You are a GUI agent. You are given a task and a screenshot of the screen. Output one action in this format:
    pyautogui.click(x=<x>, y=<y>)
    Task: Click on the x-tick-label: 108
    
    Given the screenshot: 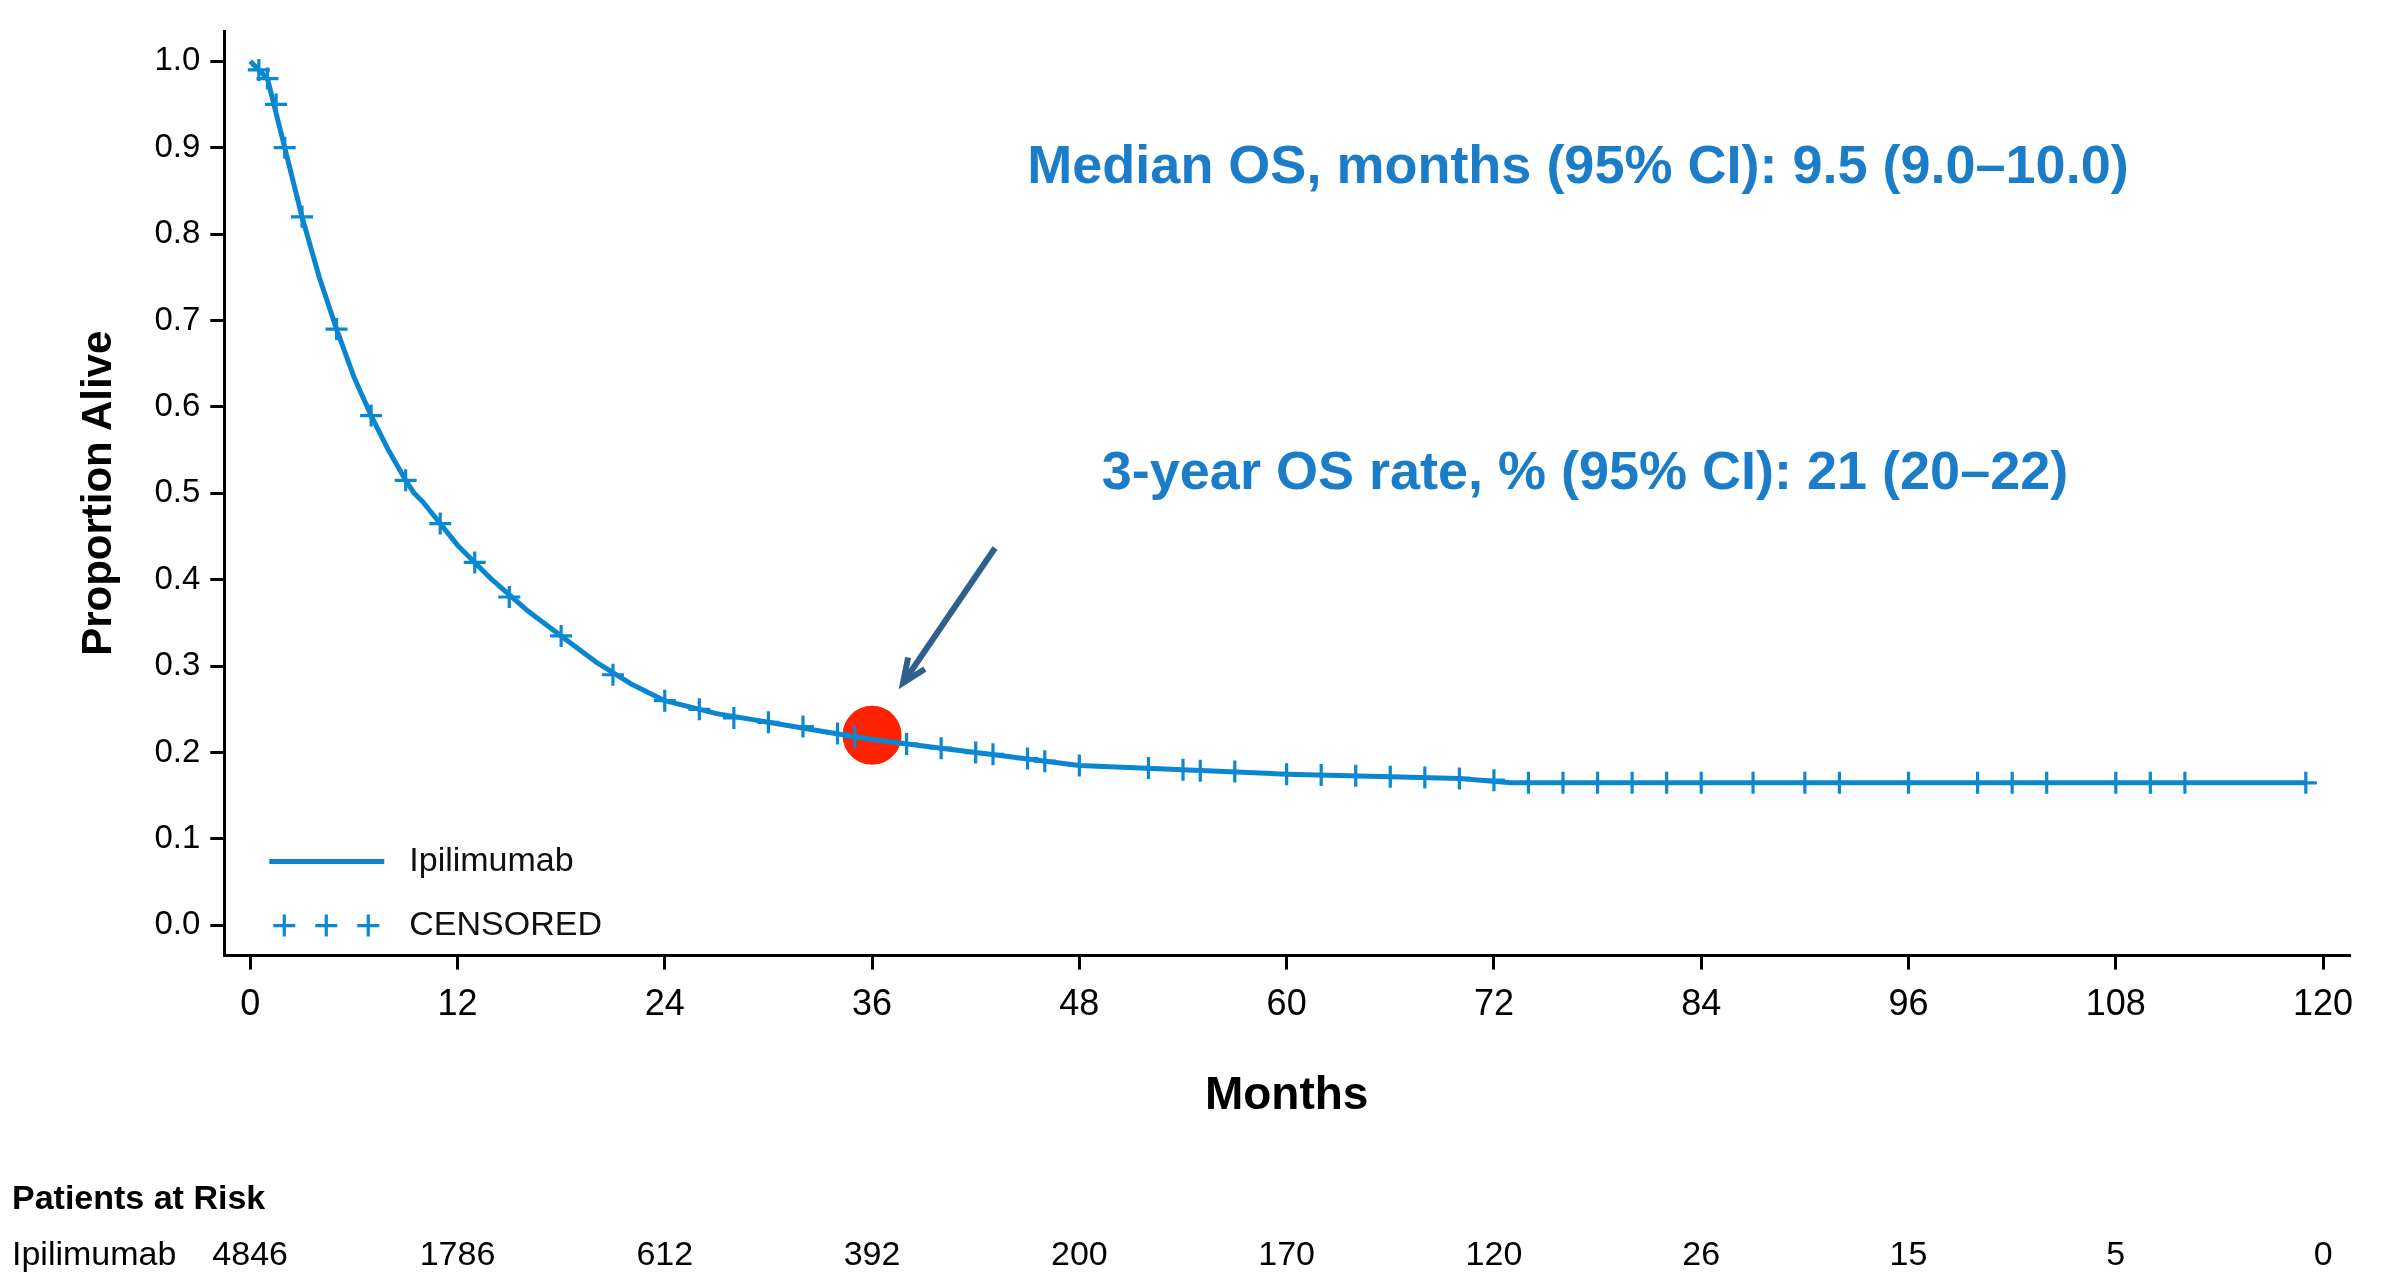 What is the action you would take?
    pyautogui.click(x=2115, y=1003)
    